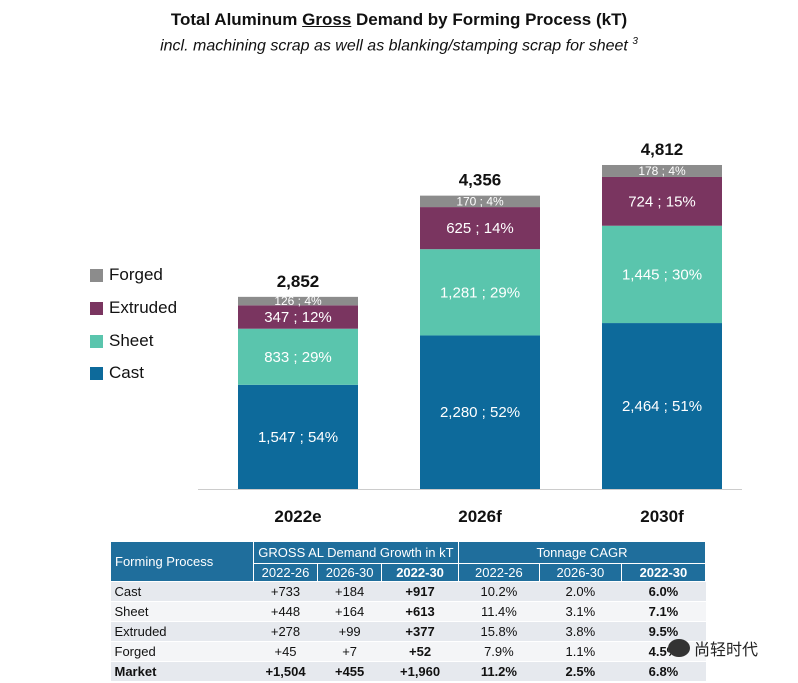  I want to click on table-cell: 11.4%, so click(499, 611).